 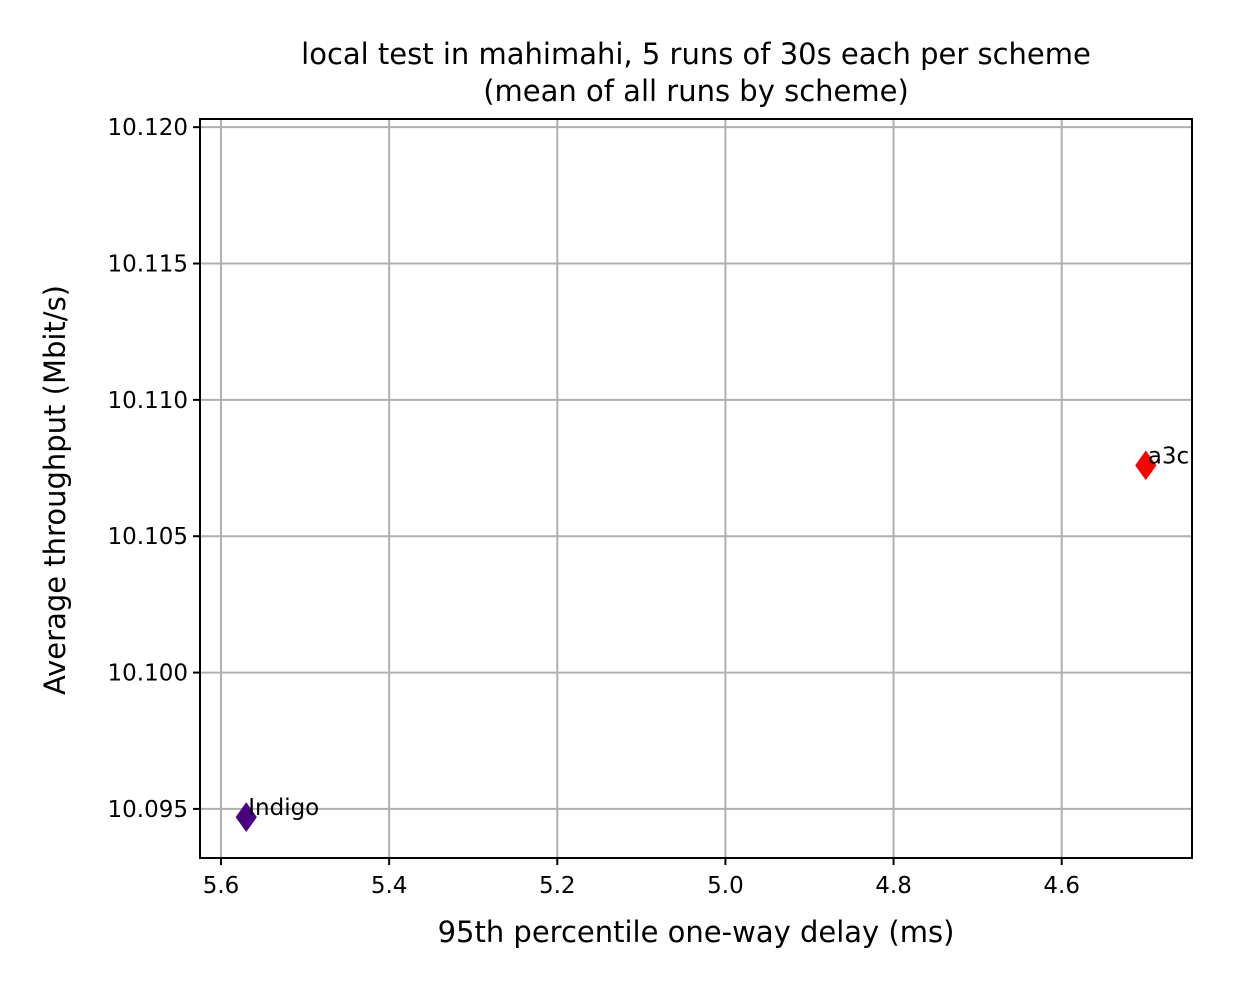 I want to click on point-label-a3c: a3c, so click(x=1168, y=456).